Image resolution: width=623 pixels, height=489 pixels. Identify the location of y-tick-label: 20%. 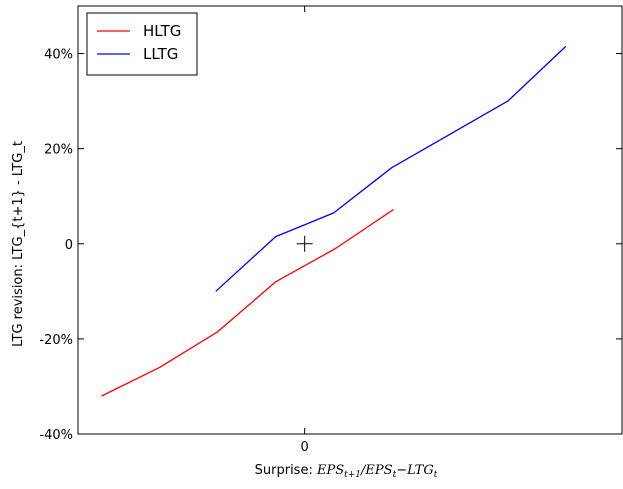
(58, 150).